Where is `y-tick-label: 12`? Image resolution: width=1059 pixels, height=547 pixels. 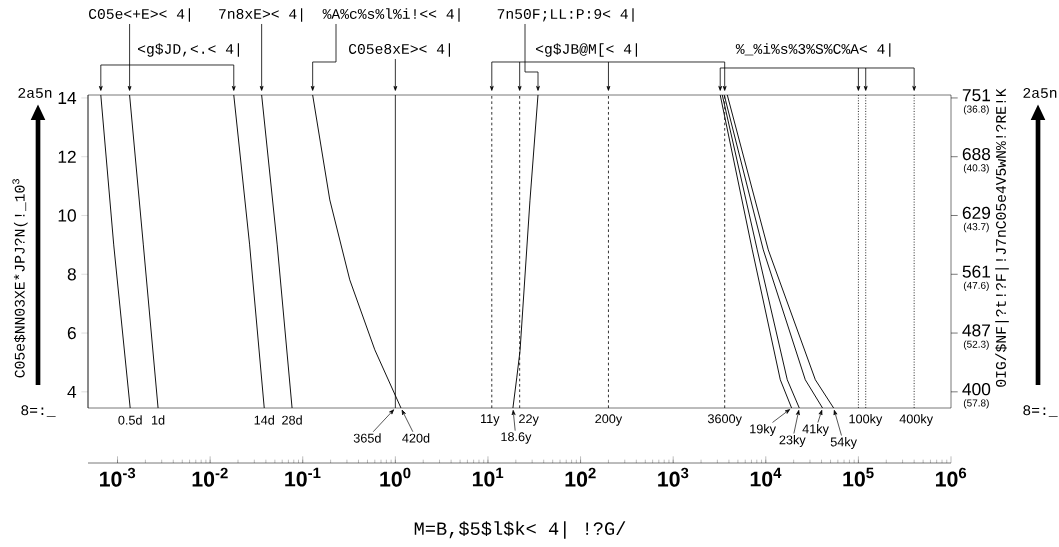 y-tick-label: 12 is located at coordinates (67, 156).